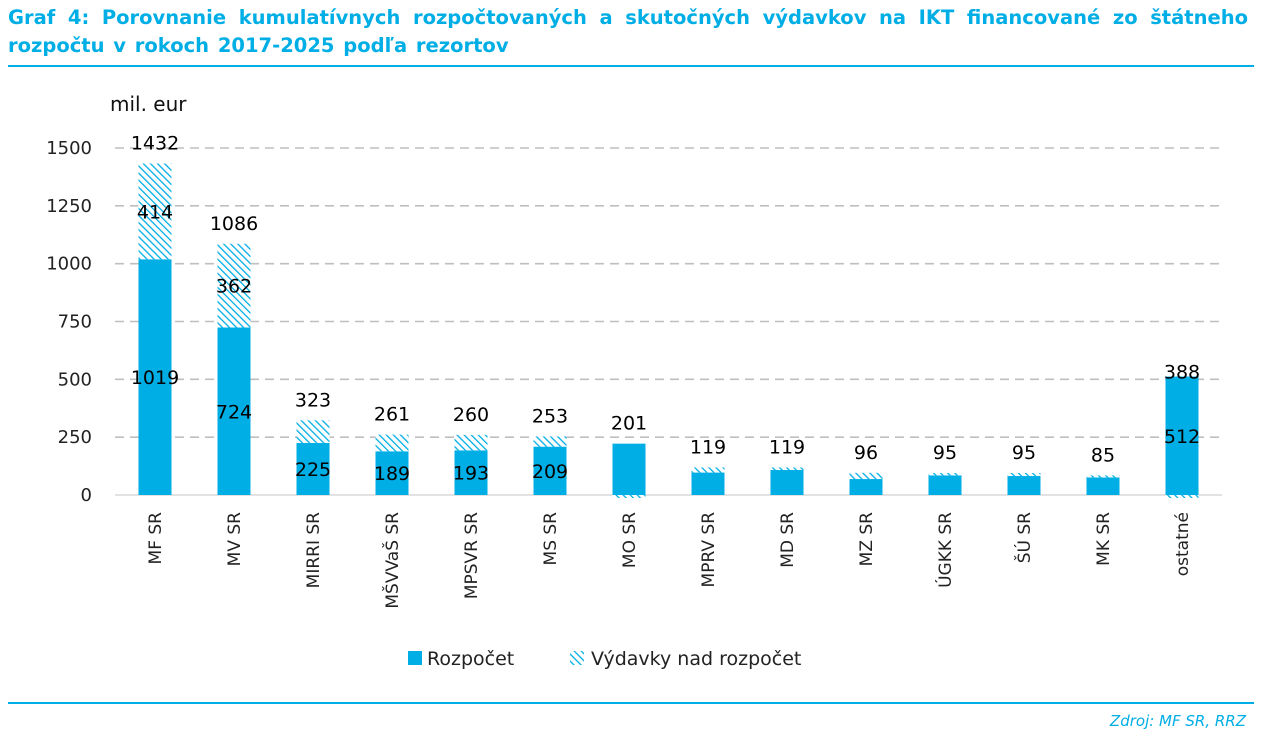  Describe the element at coordinates (709, 550) in the screenshot. I see `x-category-label: MPRV SR` at that location.